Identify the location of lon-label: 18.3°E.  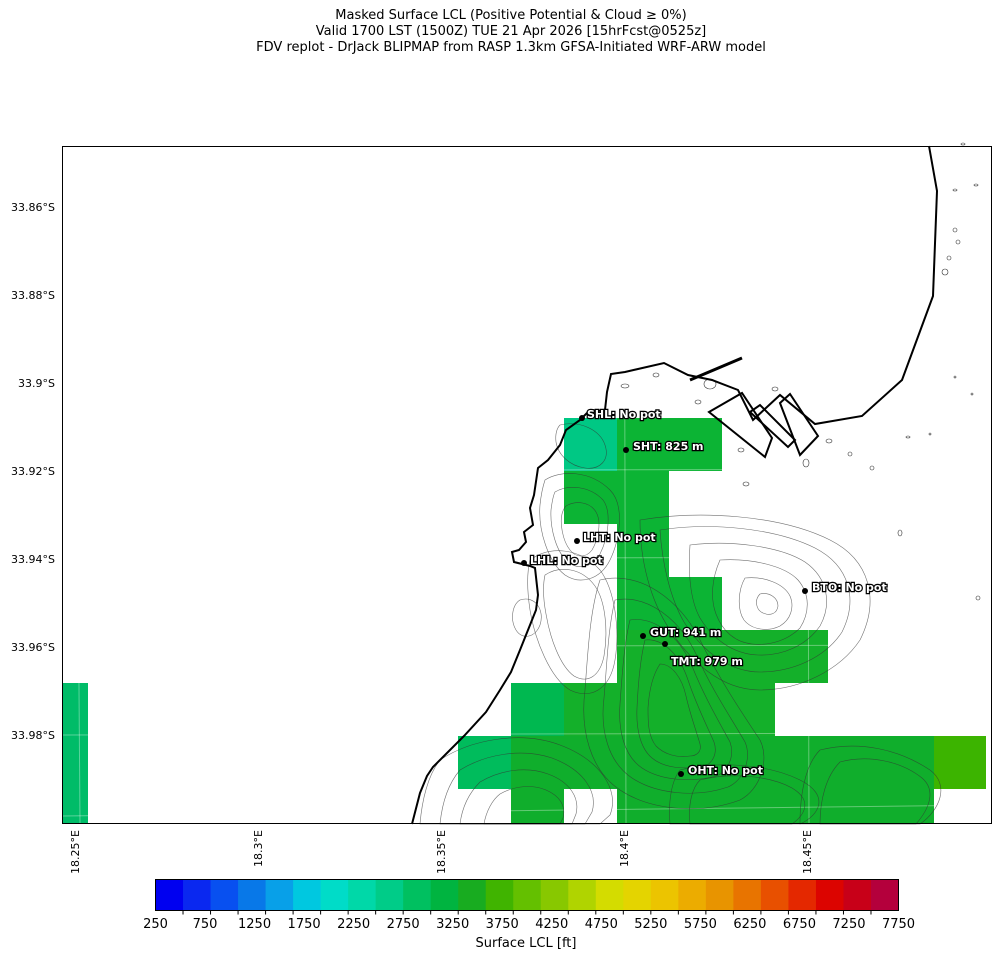
(258, 848).